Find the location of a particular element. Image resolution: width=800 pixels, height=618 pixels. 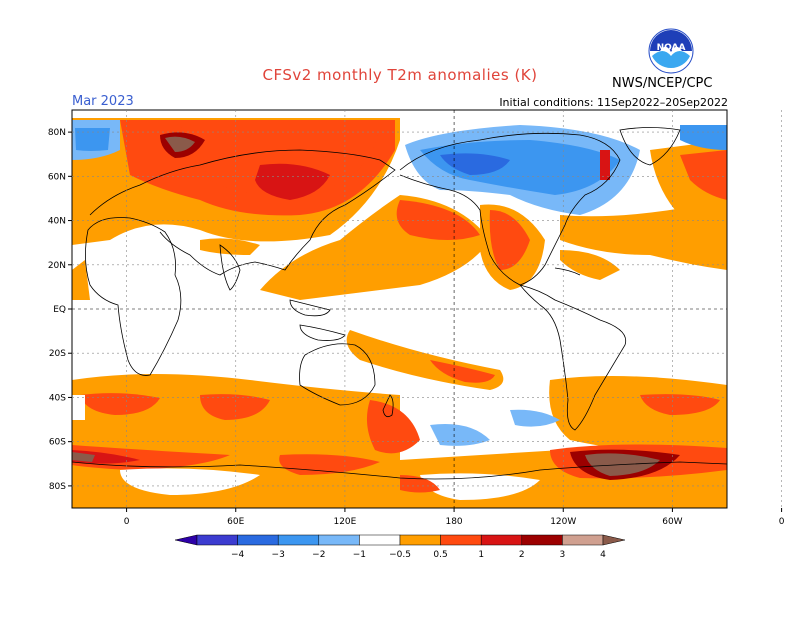

legend-label: −2 is located at coordinates (318, 555).